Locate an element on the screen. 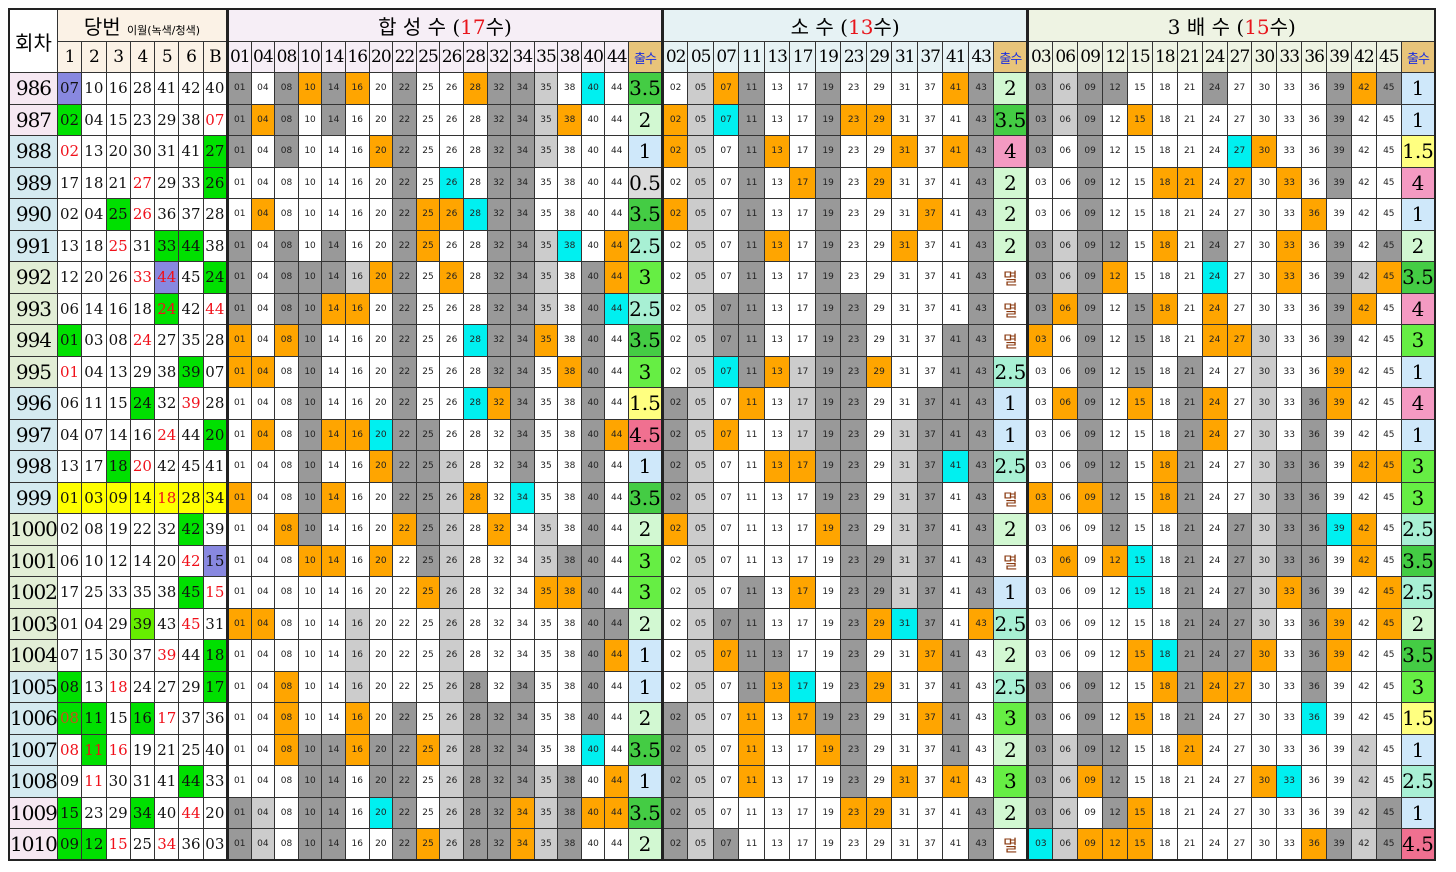 This screenshot has width=1456, height=872. hit-count-cell: 1 is located at coordinates (1011, 592).